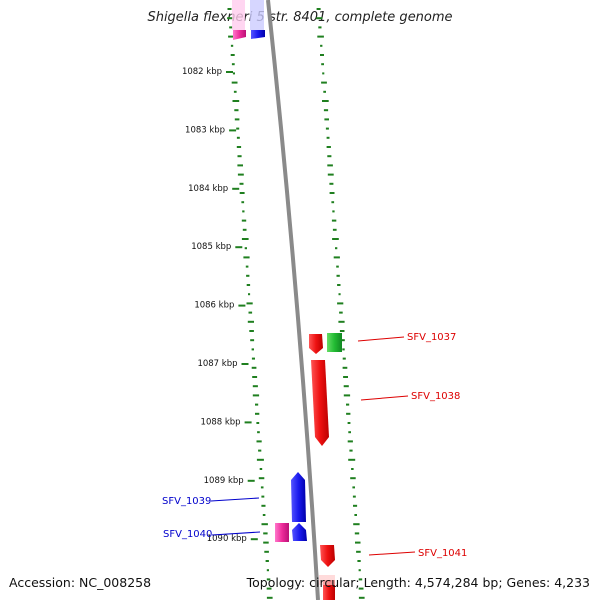 The image size is (600, 600). Describe the element at coordinates (217, 364) in the screenshot. I see `tick-label: 1087 kbp` at that location.